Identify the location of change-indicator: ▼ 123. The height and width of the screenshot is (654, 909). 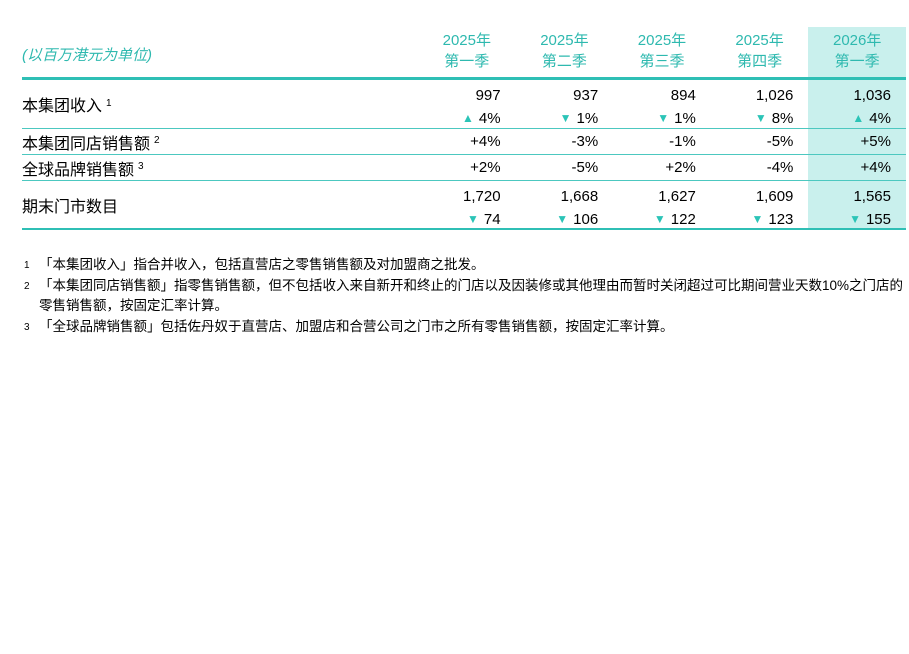
(752, 219).